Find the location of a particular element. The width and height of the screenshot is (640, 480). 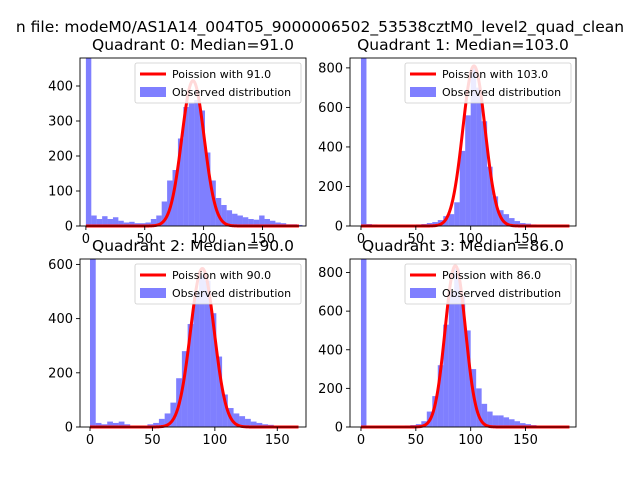

legend: Poission with 86.0 Observed distribution is located at coordinates (488, 284).